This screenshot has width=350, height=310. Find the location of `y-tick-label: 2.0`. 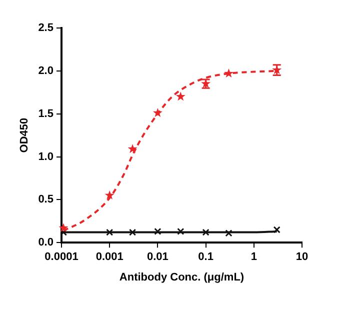

y-tick-label: 2.0 is located at coordinates (46, 70).